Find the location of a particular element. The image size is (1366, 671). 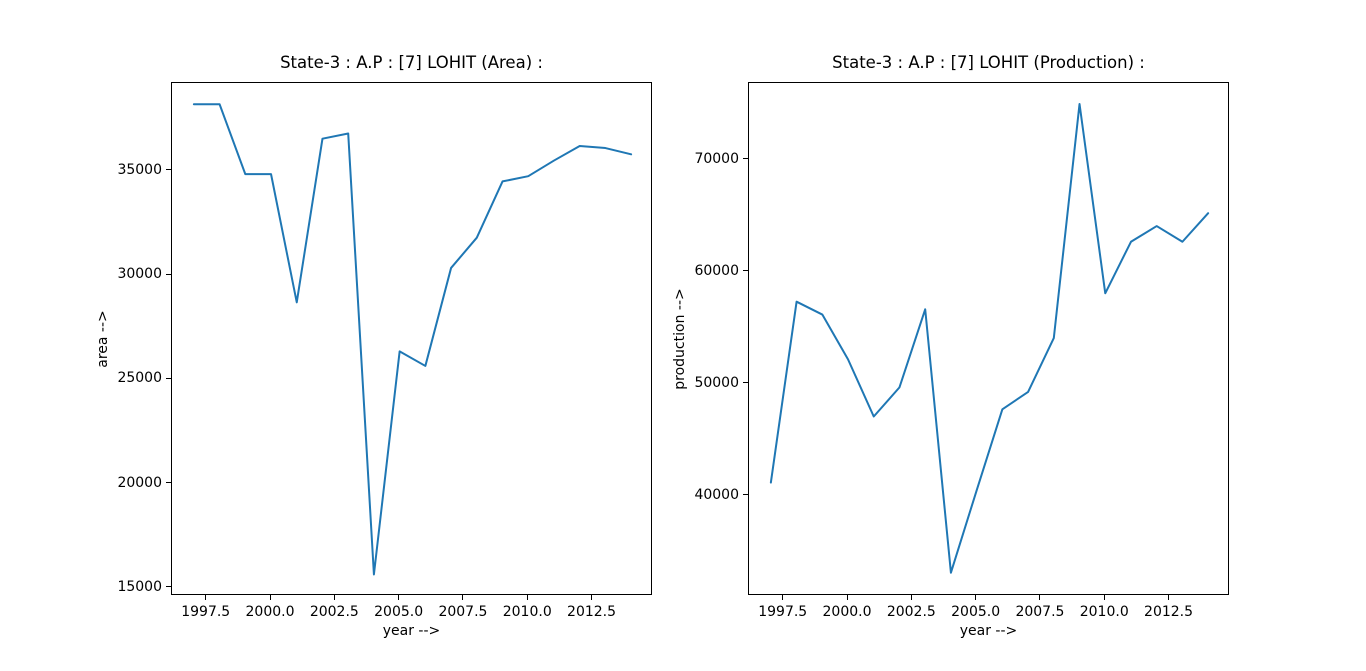

y-tick-label: 20000 is located at coordinates (139, 482).